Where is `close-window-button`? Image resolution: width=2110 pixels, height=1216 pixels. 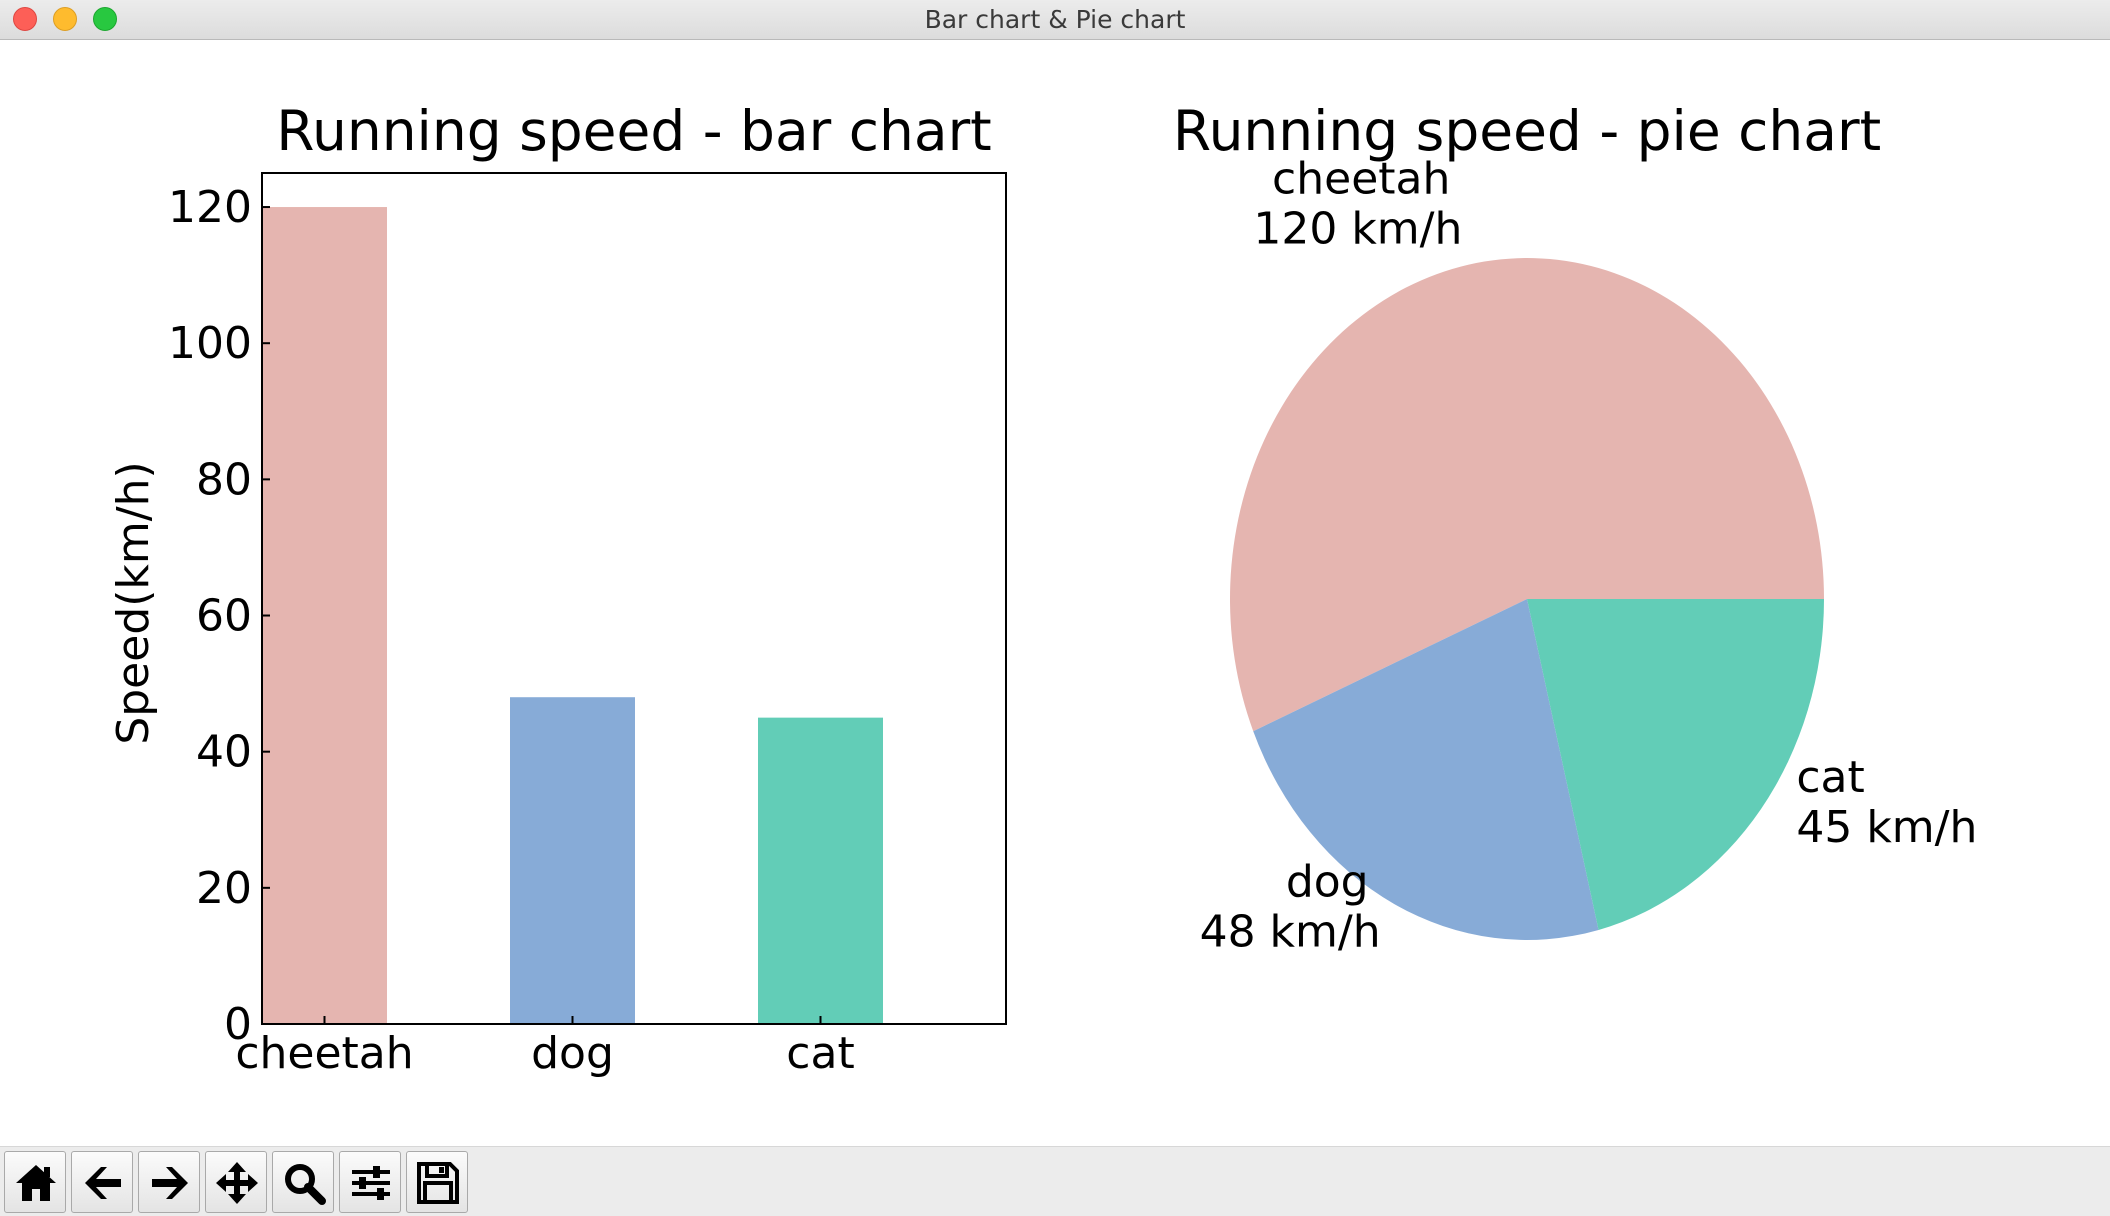
close-window-button is located at coordinates (25, 19).